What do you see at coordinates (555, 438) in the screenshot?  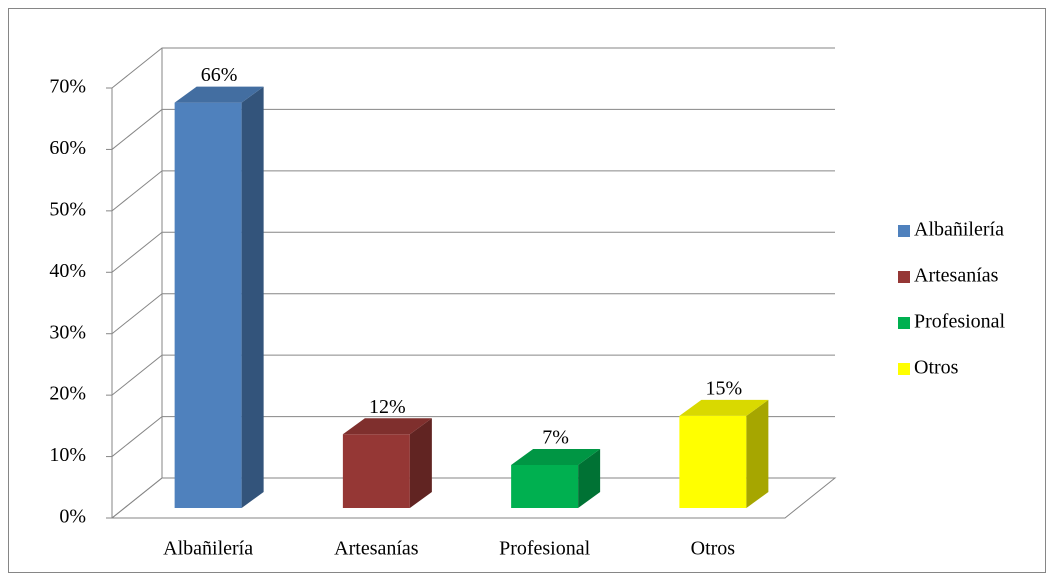 I see `data-label: 7%` at bounding box center [555, 438].